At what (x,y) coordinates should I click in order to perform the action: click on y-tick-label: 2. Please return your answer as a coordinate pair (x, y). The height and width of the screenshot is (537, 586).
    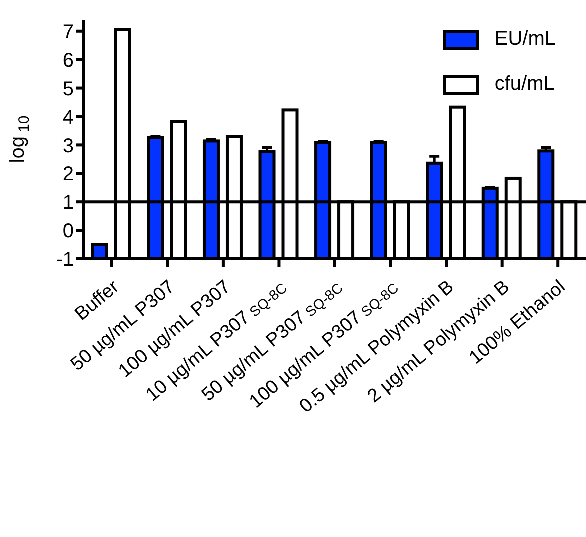
    Looking at the image, I should click on (68, 175).